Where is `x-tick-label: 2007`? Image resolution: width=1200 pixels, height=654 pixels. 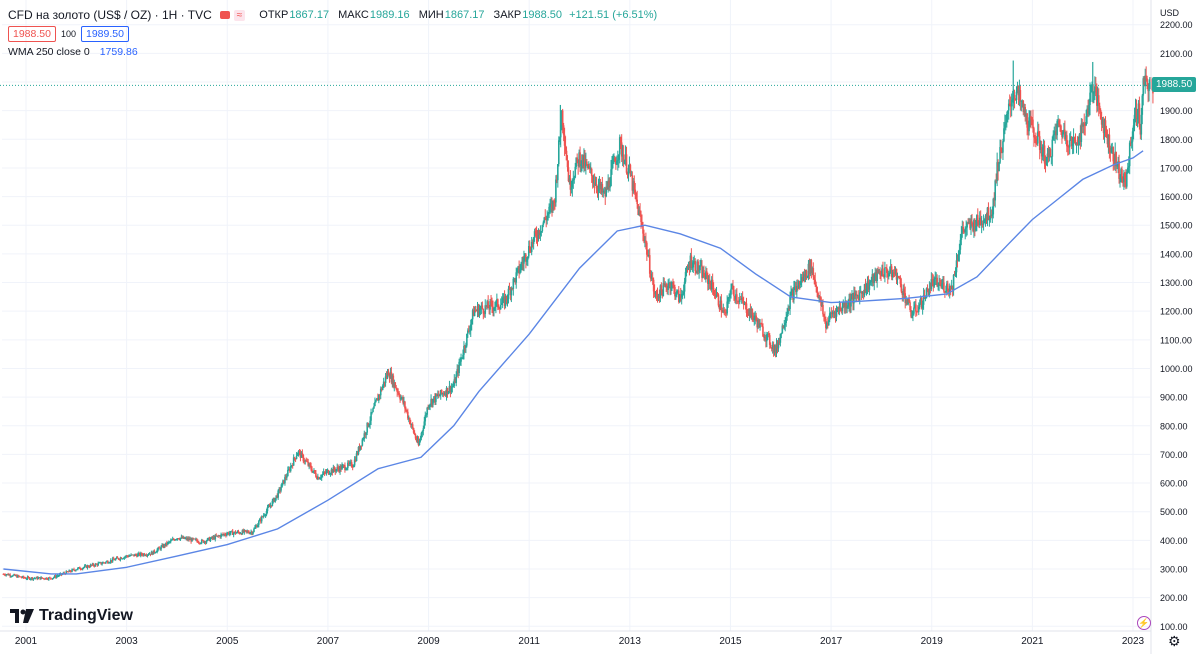 x-tick-label: 2007 is located at coordinates (328, 641).